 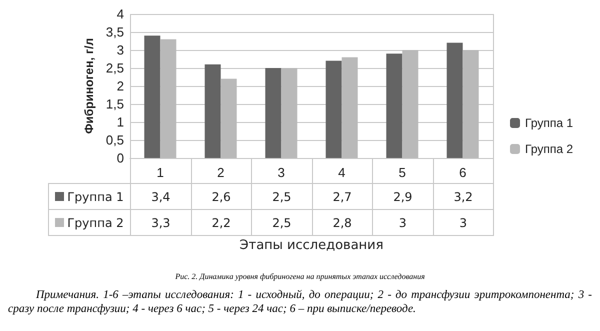 I want to click on x-axis-title: Этапы исследования, so click(x=311, y=245).